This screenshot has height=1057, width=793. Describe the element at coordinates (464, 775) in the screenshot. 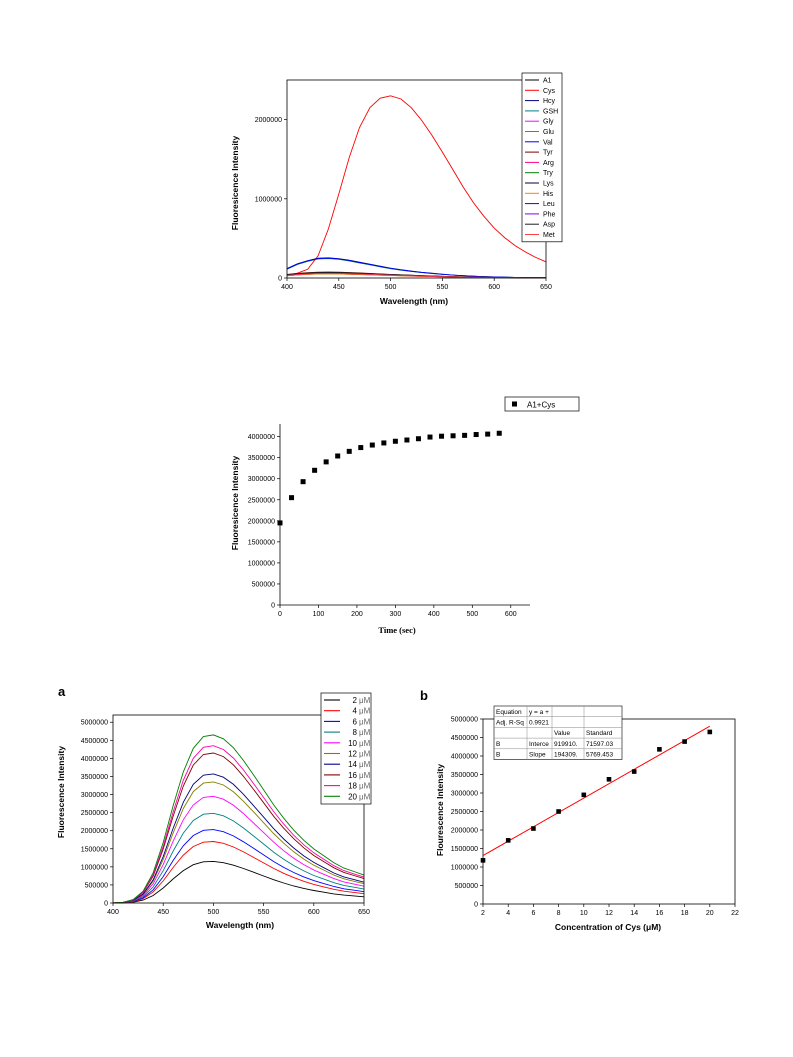

I see `y-tick-label: 3500000` at that location.